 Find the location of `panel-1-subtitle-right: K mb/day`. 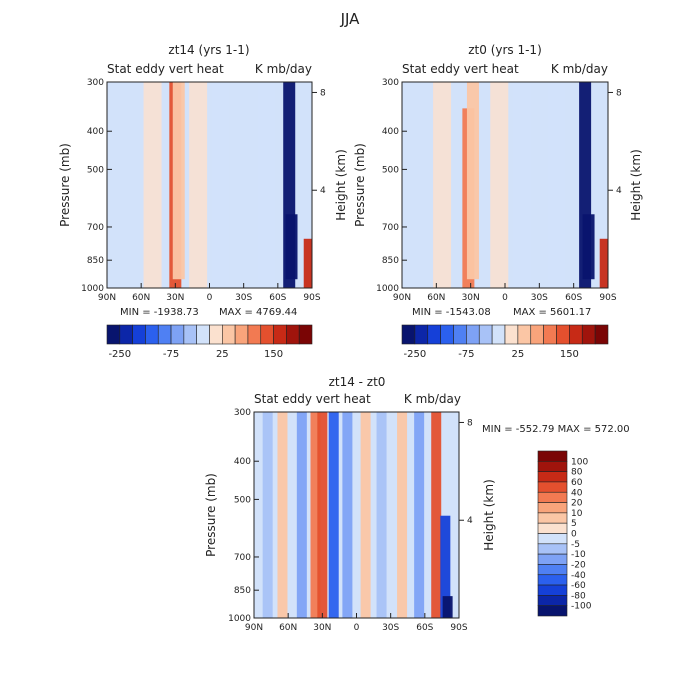

panel-1-subtitle-right: K mb/day is located at coordinates (283, 69).